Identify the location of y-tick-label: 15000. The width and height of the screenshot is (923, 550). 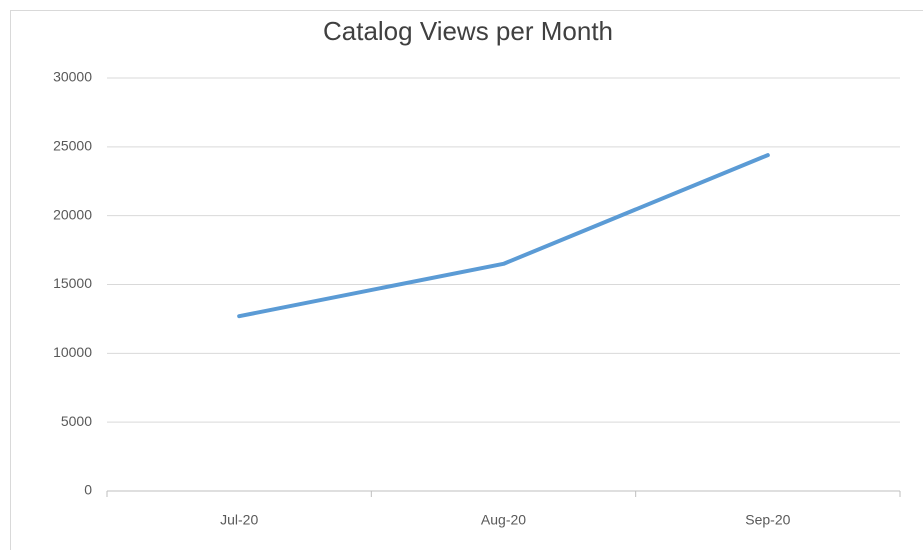
(72, 283).